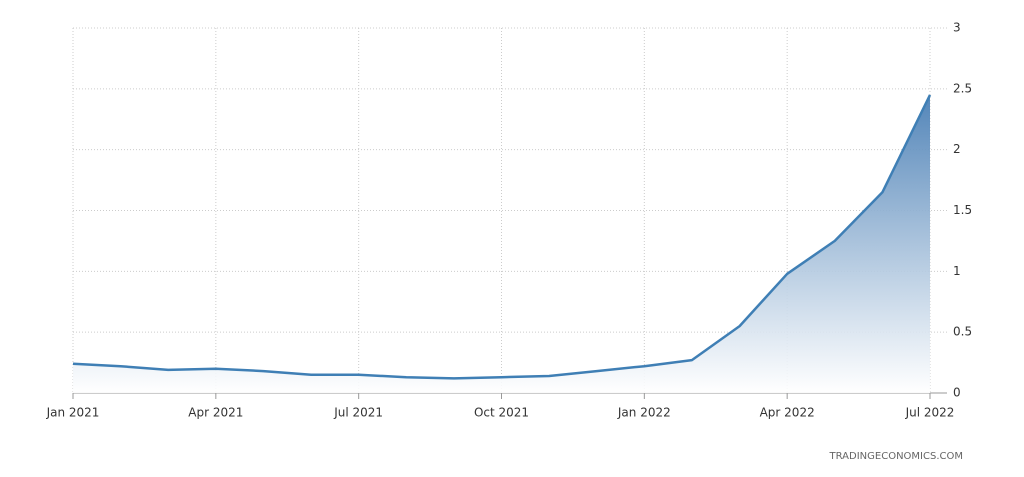  I want to click on x-tick-label: Jan 2022, so click(644, 413).